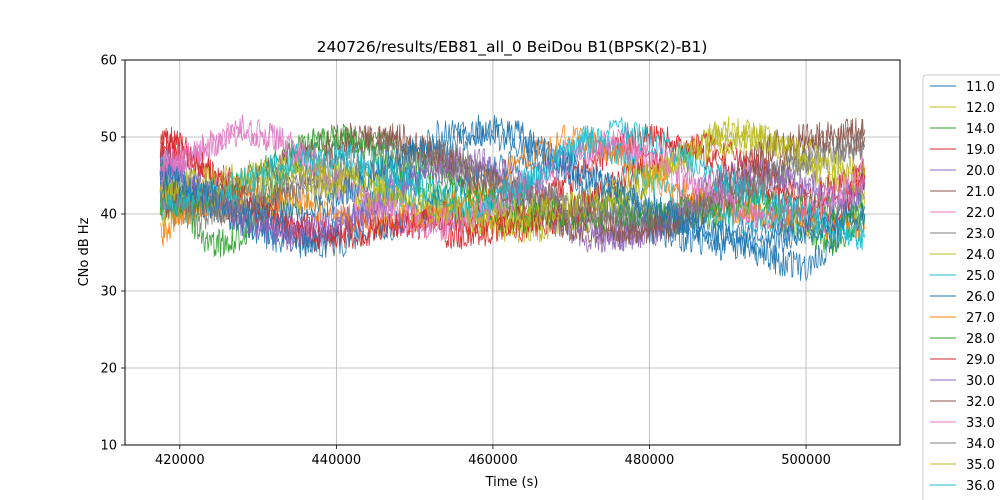  I want to click on y-tick-label: 40, so click(108, 215).